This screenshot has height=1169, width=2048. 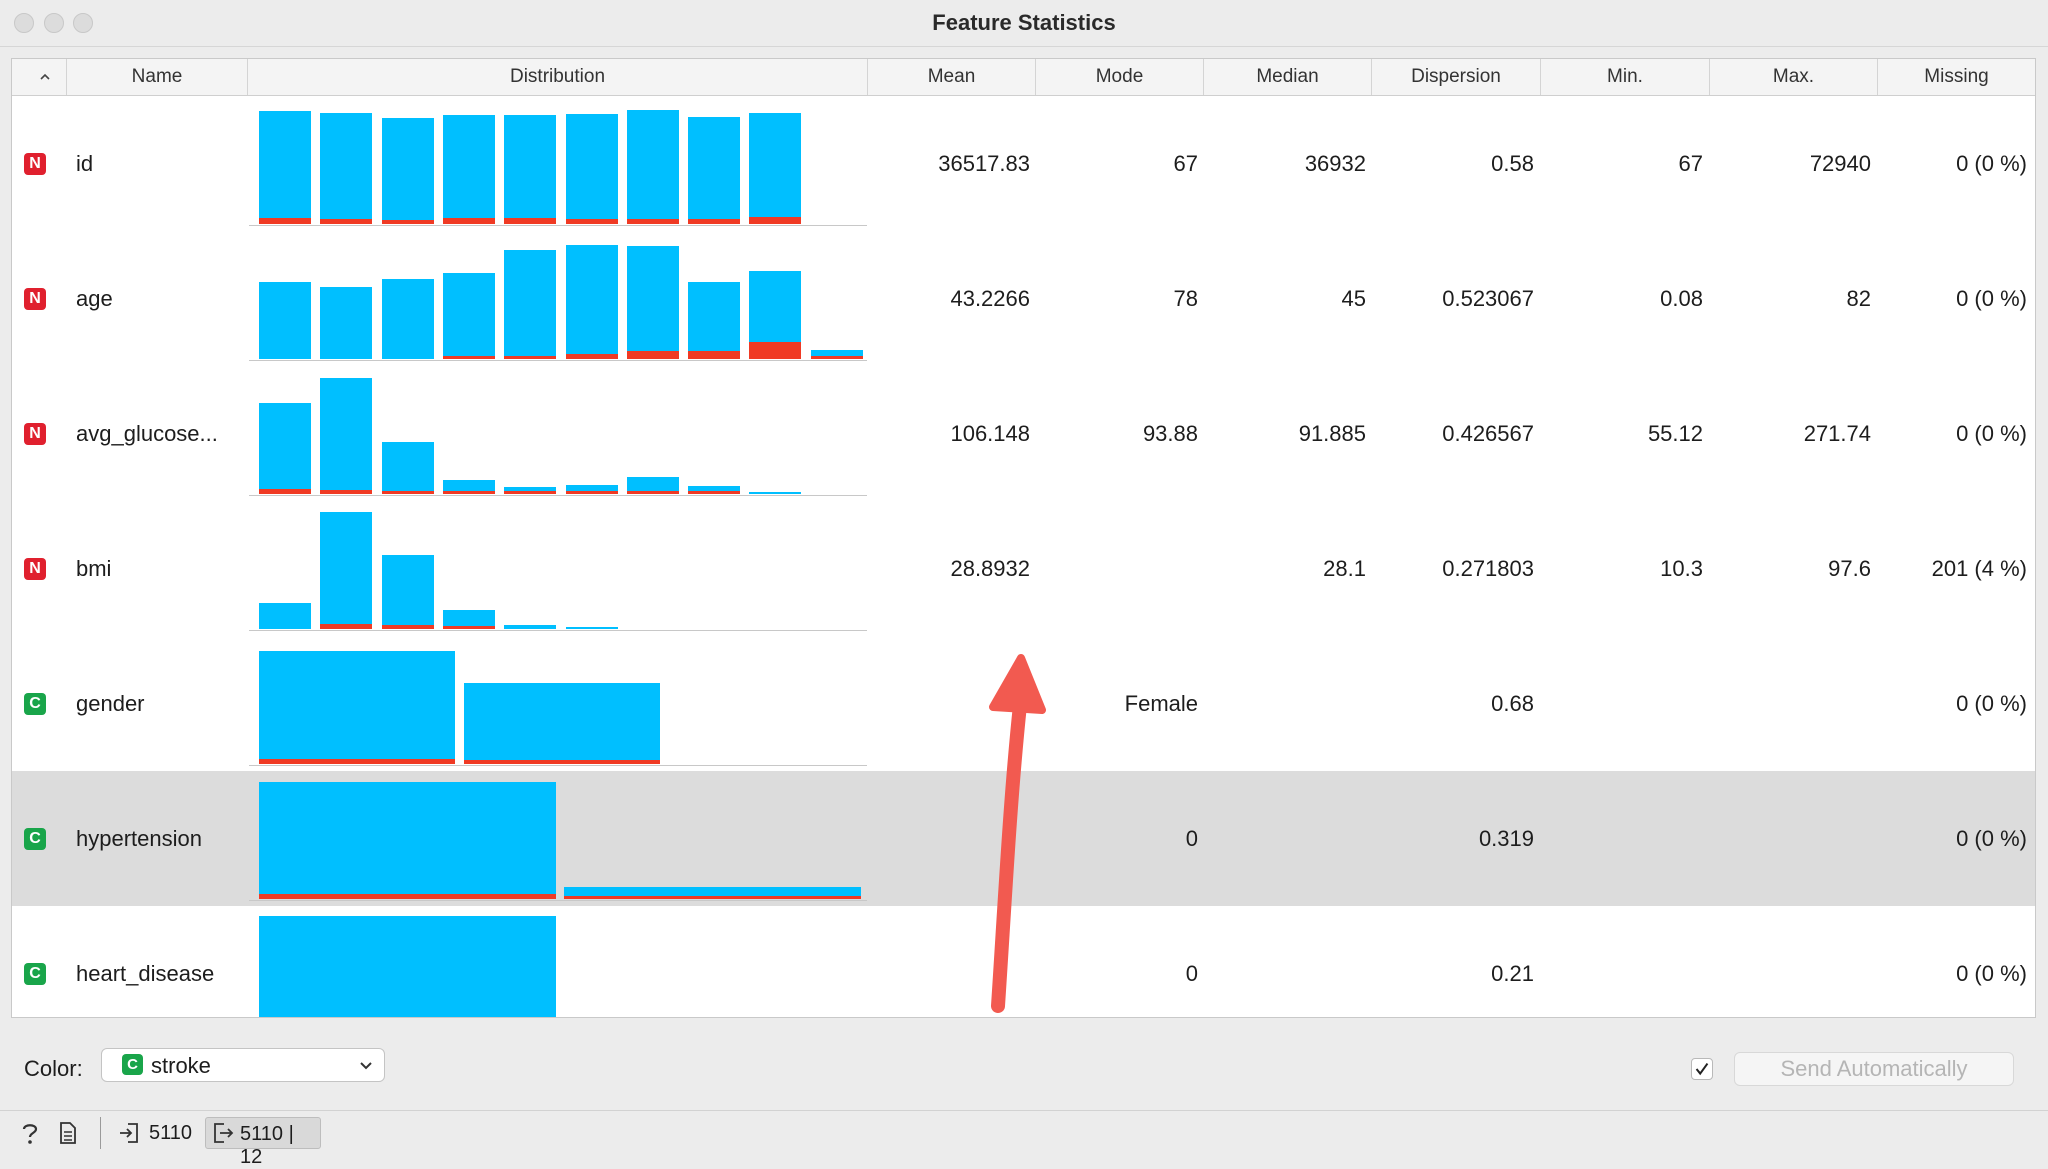 What do you see at coordinates (952, 77) in the screenshot?
I see `column-header-mean: Mean` at bounding box center [952, 77].